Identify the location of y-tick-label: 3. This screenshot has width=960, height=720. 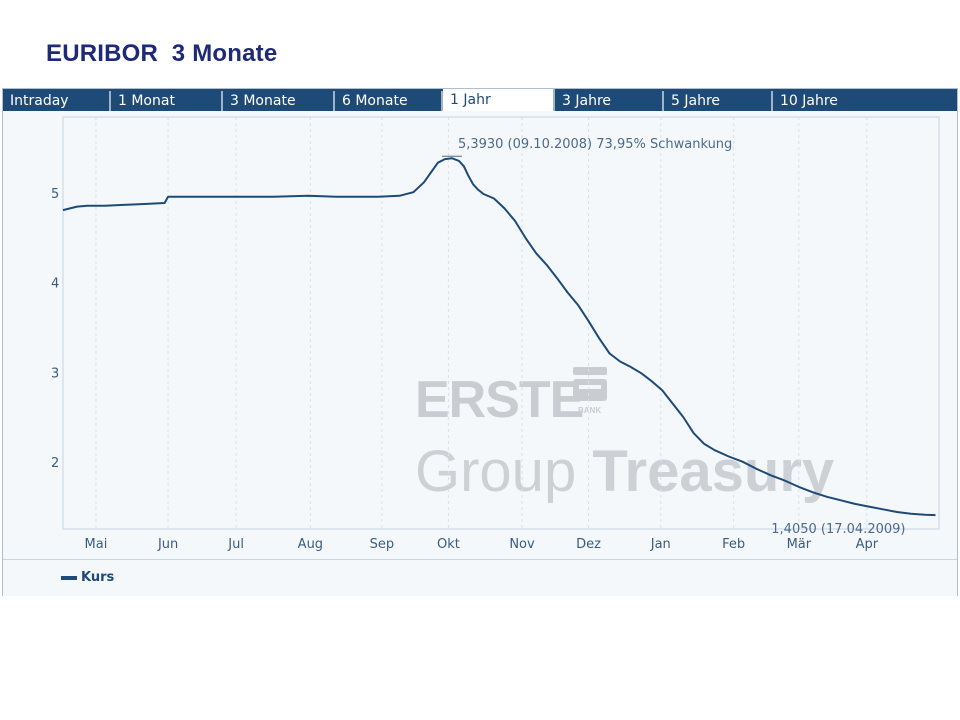
(55, 373).